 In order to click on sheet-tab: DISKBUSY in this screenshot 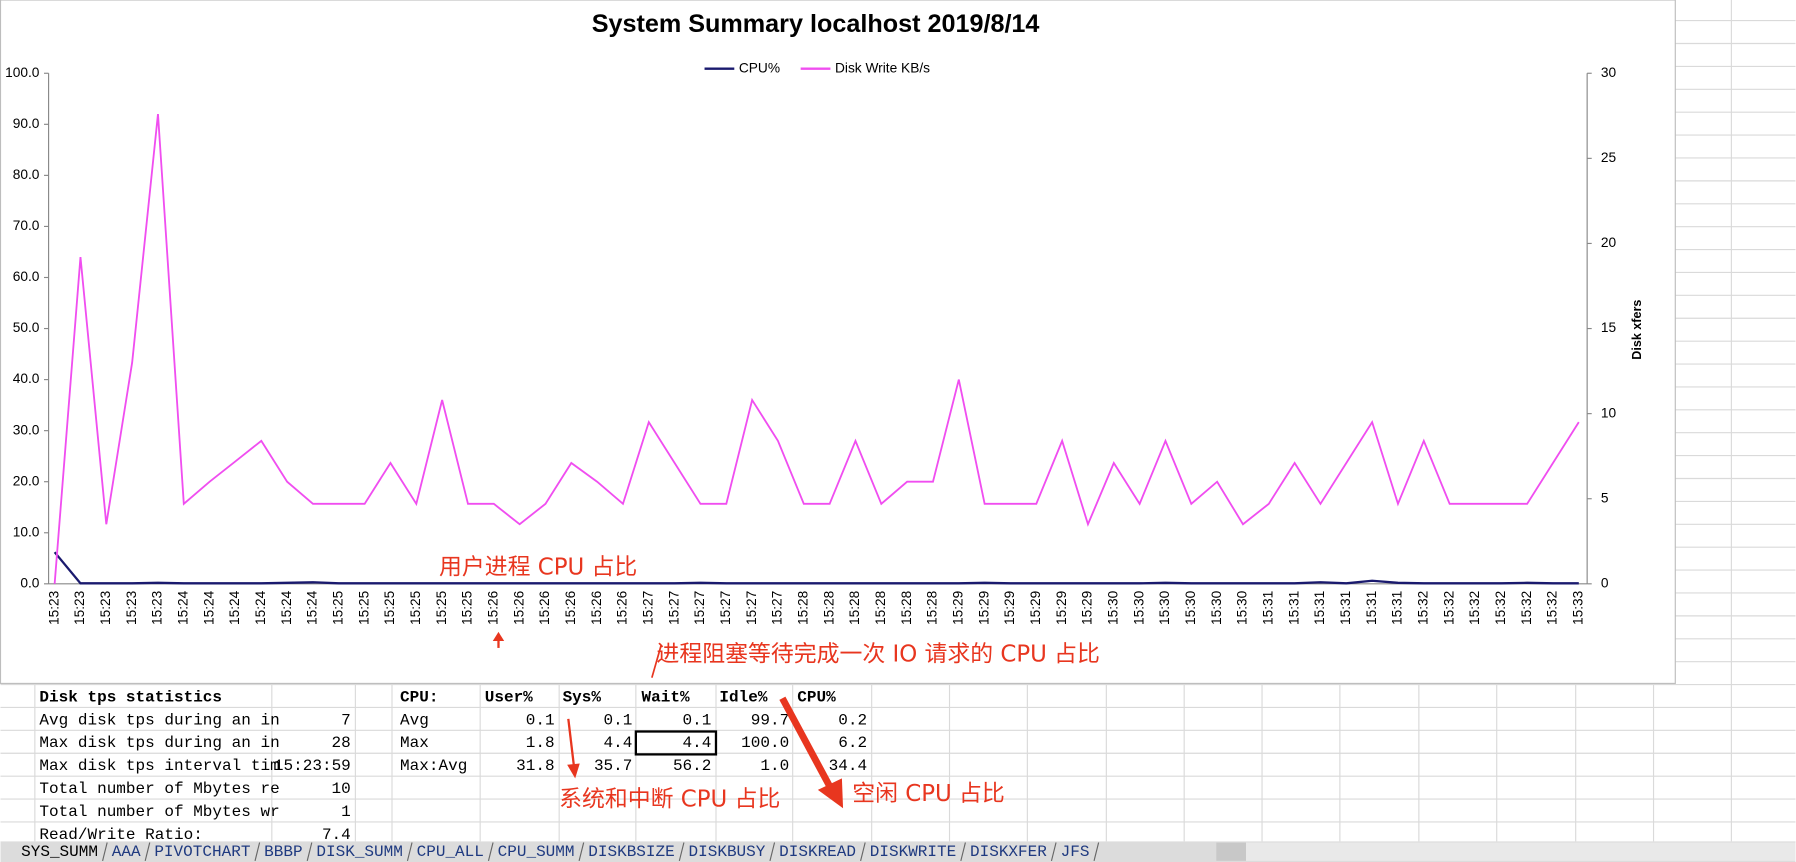, I will do `click(726, 852)`.